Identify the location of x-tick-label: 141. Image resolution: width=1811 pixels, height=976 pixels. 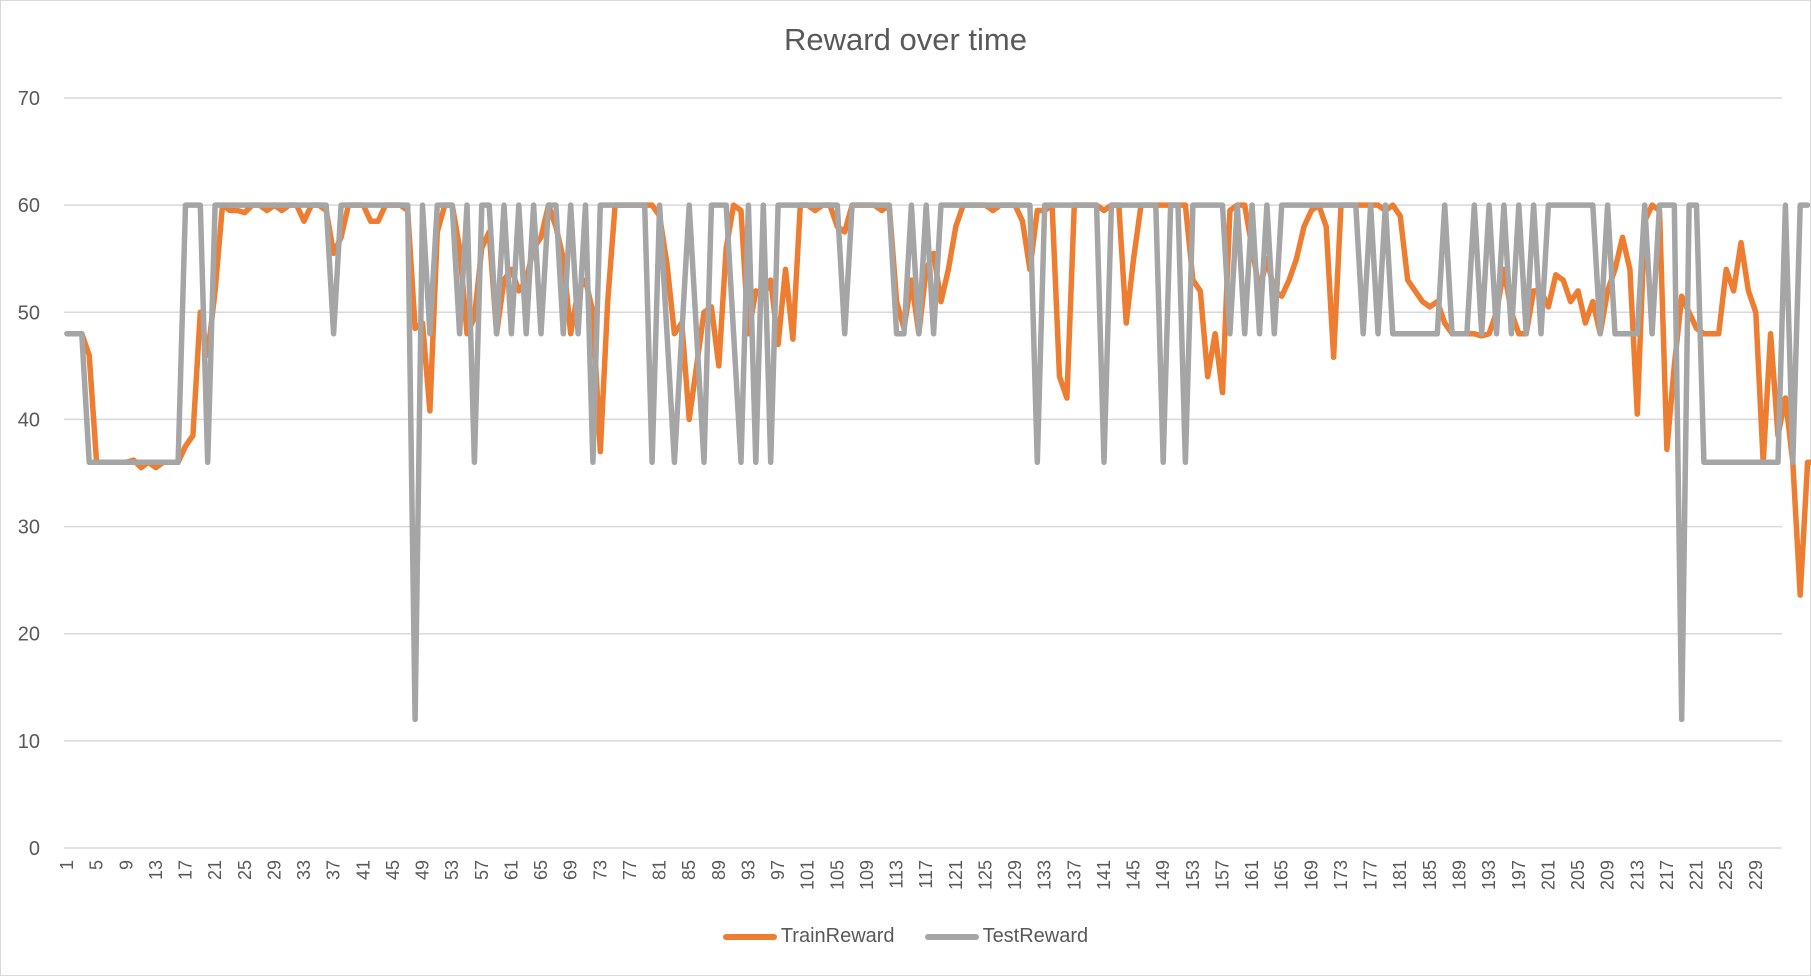
(1104, 875).